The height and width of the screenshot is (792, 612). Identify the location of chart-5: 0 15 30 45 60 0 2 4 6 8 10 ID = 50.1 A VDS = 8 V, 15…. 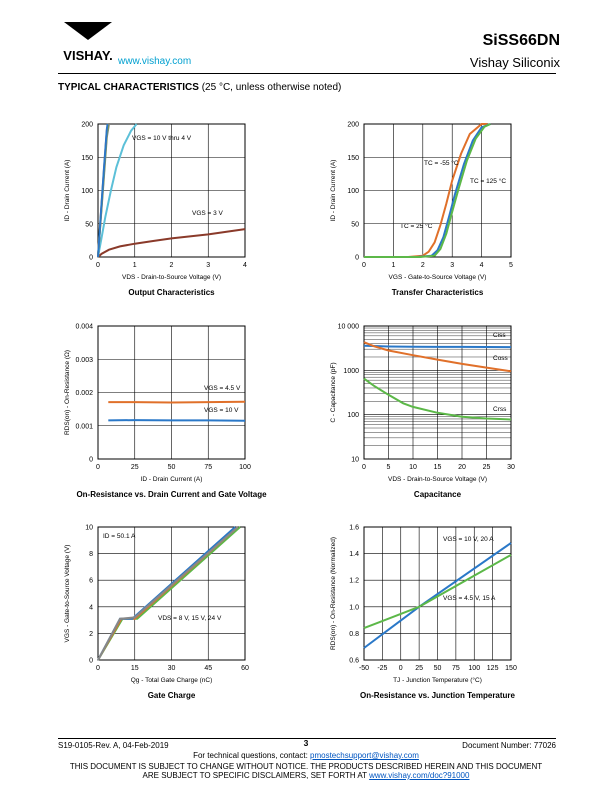
(156, 613).